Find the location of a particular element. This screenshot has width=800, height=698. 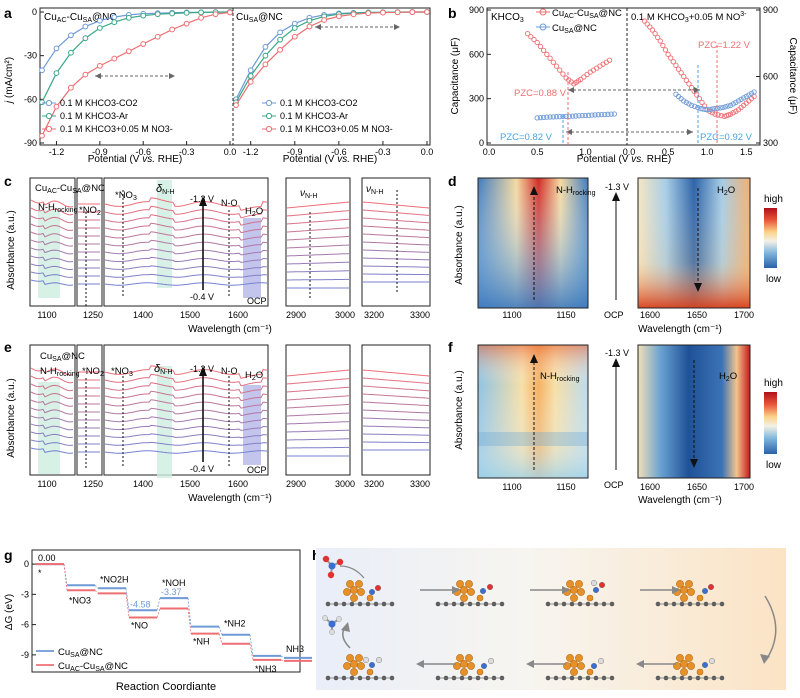

c-title: CuAC-CuSA@NC is located at coordinates (70, 189).